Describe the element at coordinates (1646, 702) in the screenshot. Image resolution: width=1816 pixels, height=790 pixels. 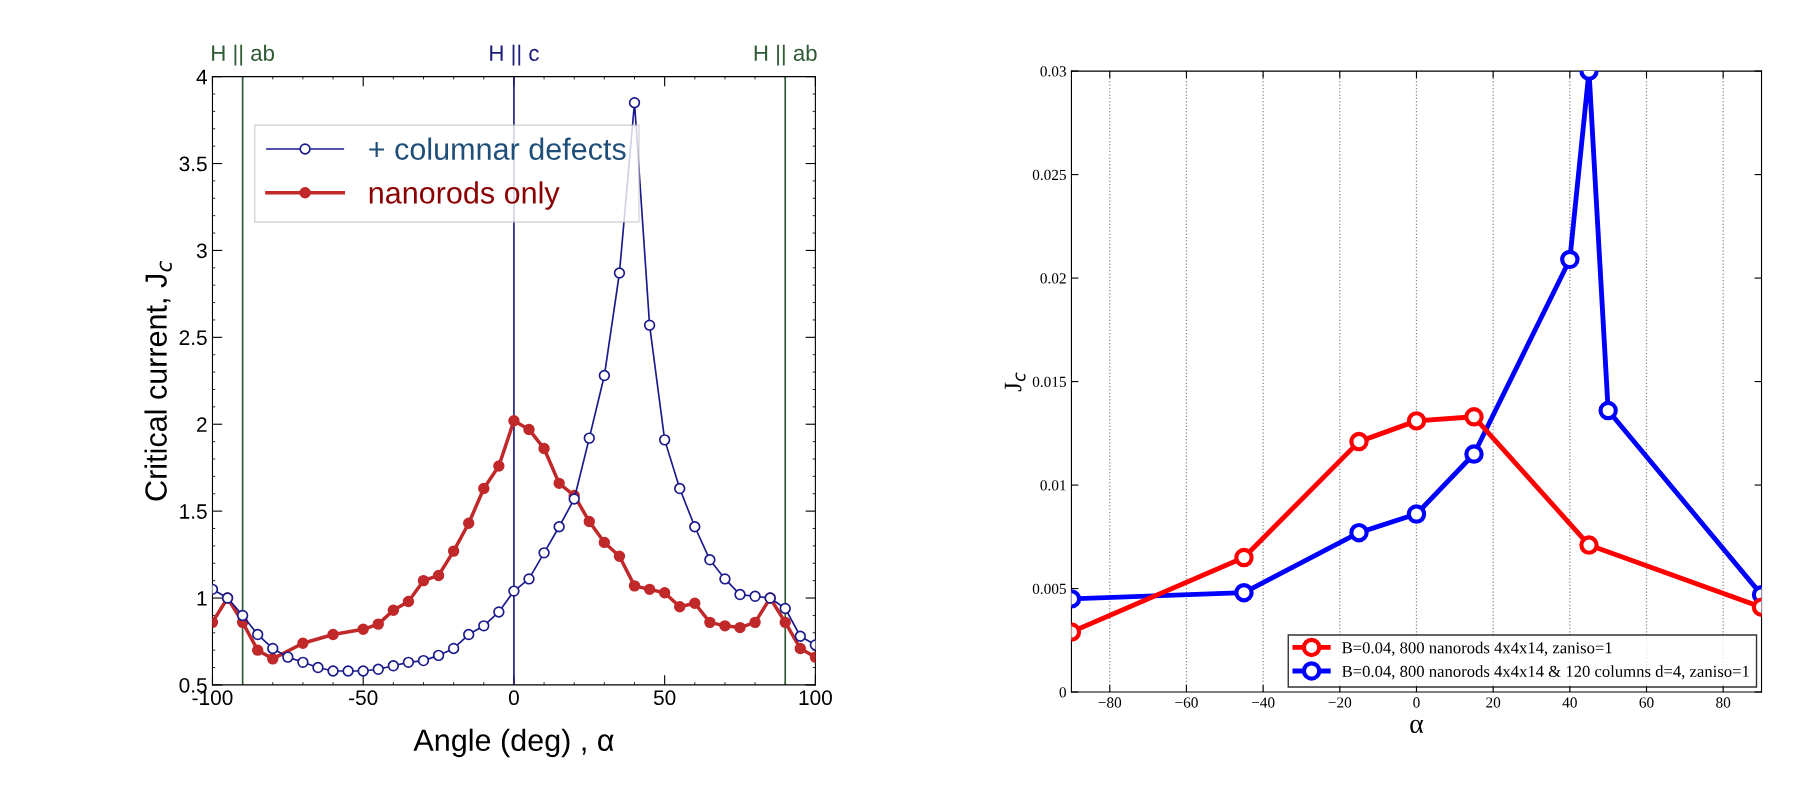
I see `x-tick-label: 60` at that location.